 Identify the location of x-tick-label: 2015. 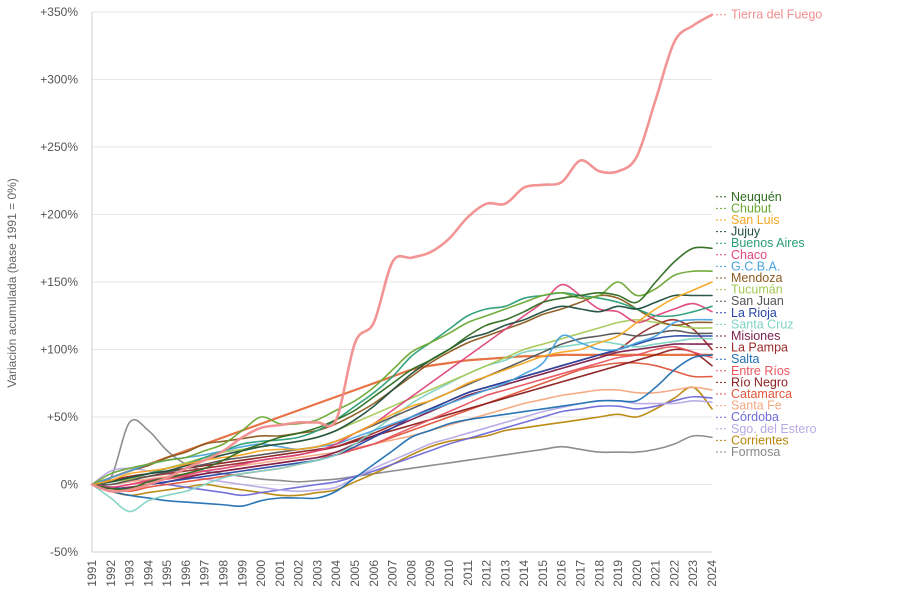
(543, 573).